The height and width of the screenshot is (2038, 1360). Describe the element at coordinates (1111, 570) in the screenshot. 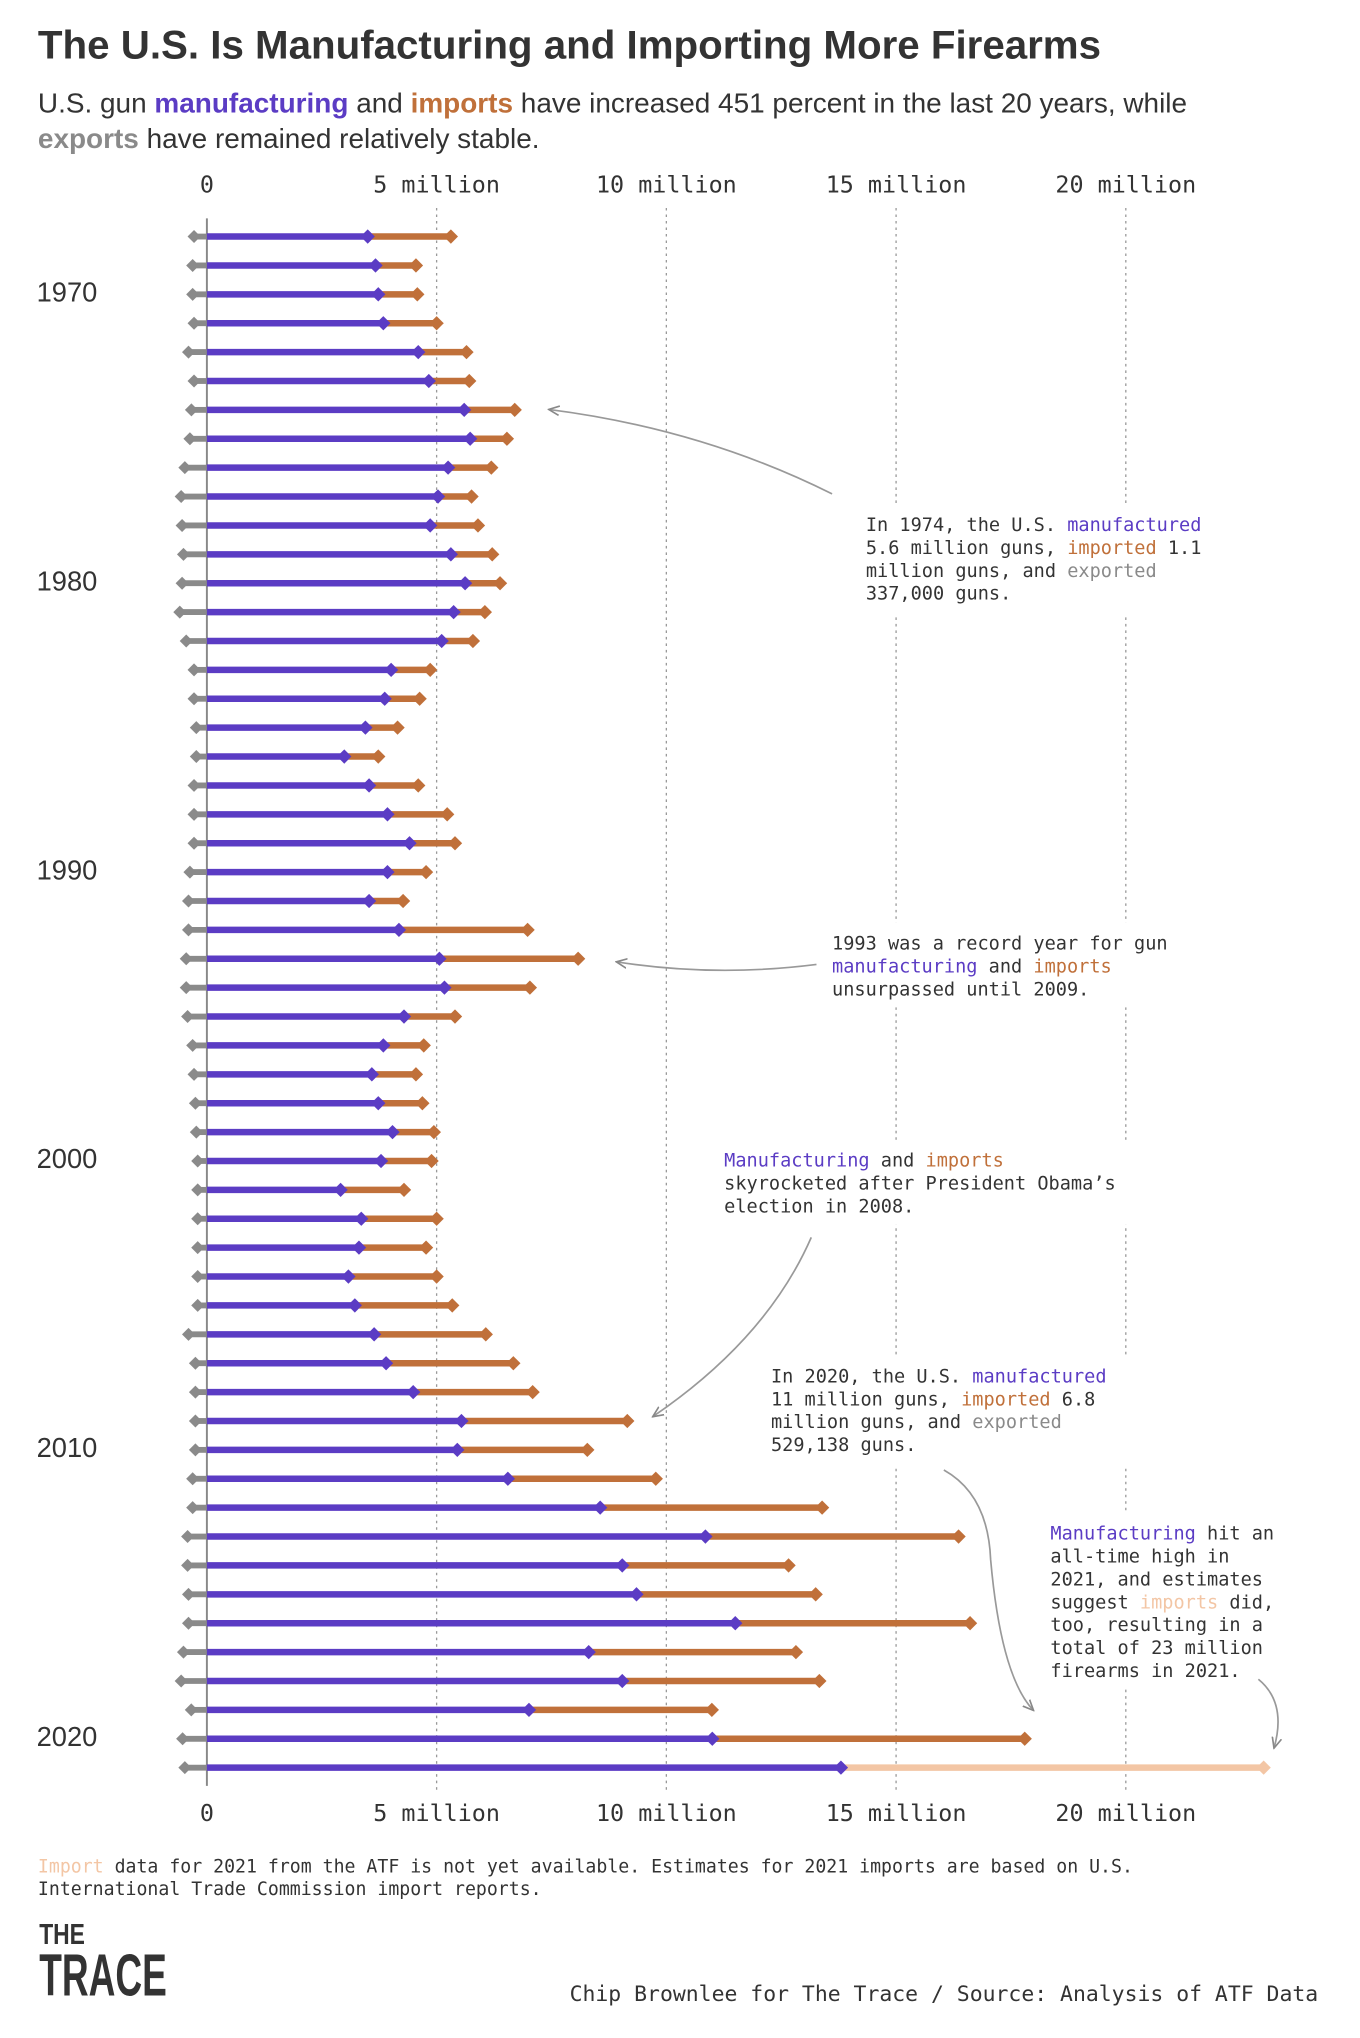

I see `text-run: exported` at that location.